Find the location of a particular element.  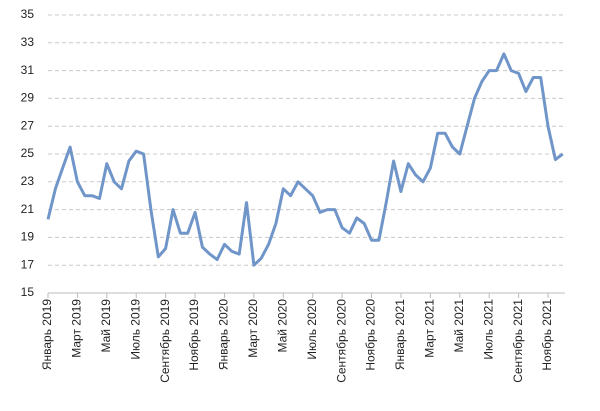

x-tick-label: Июль 2019 is located at coordinates (135, 329).